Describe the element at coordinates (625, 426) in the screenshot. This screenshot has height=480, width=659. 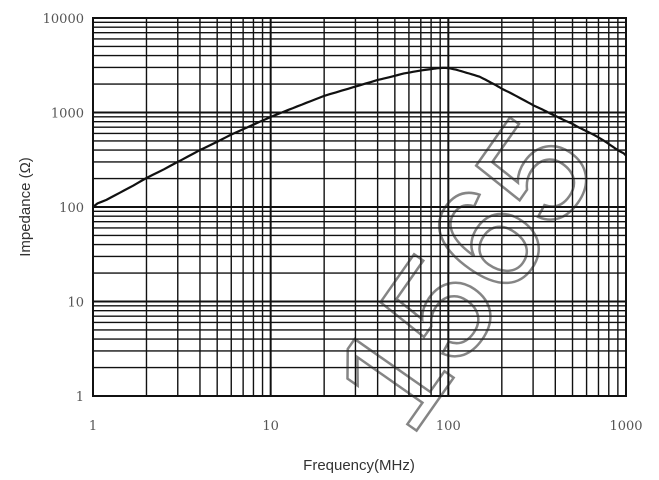
I see `x-tick-label: 1000` at that location.